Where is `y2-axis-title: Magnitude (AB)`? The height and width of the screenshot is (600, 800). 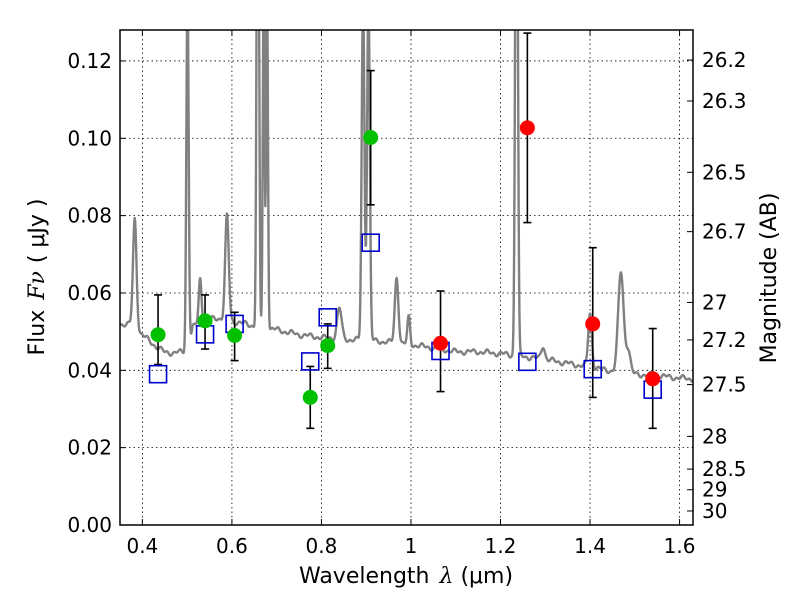 y2-axis-title: Magnitude (AB) is located at coordinates (769, 278).